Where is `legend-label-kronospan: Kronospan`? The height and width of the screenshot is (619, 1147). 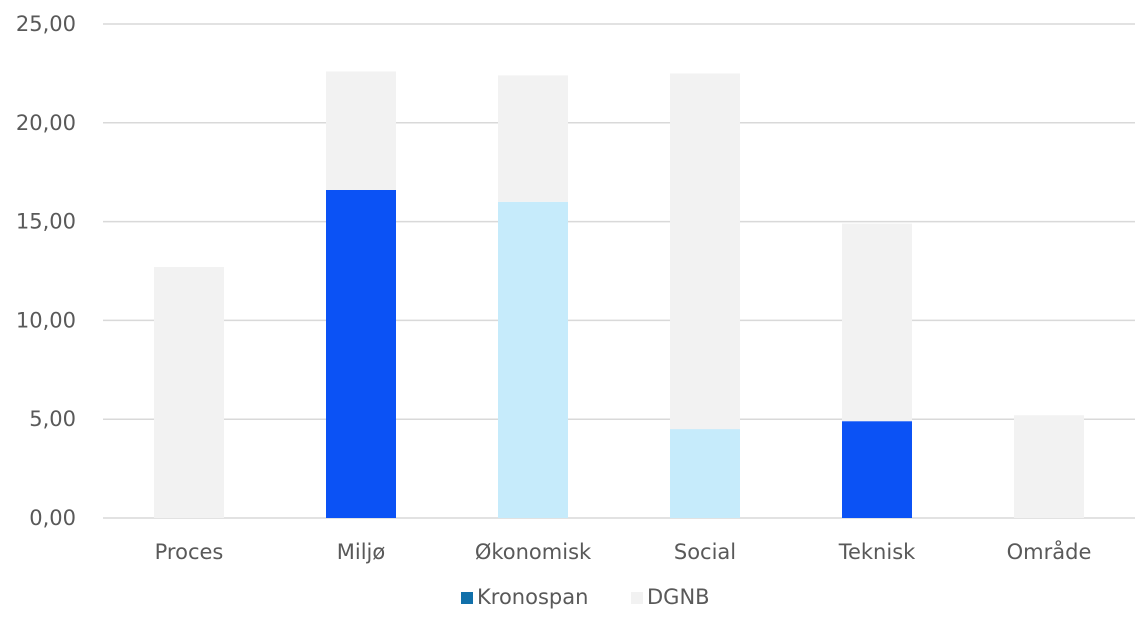
legend-label-kronospan: Kronospan is located at coordinates (532, 597).